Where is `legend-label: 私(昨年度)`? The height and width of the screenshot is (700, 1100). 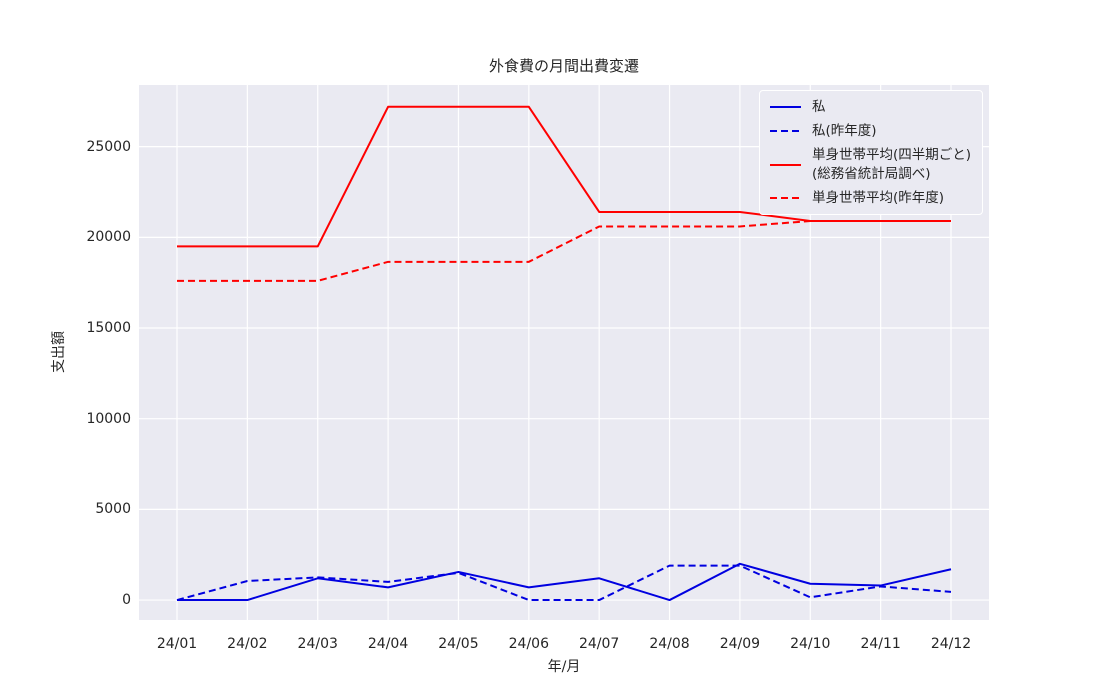
legend-label: 私(昨年度) is located at coordinates (844, 130).